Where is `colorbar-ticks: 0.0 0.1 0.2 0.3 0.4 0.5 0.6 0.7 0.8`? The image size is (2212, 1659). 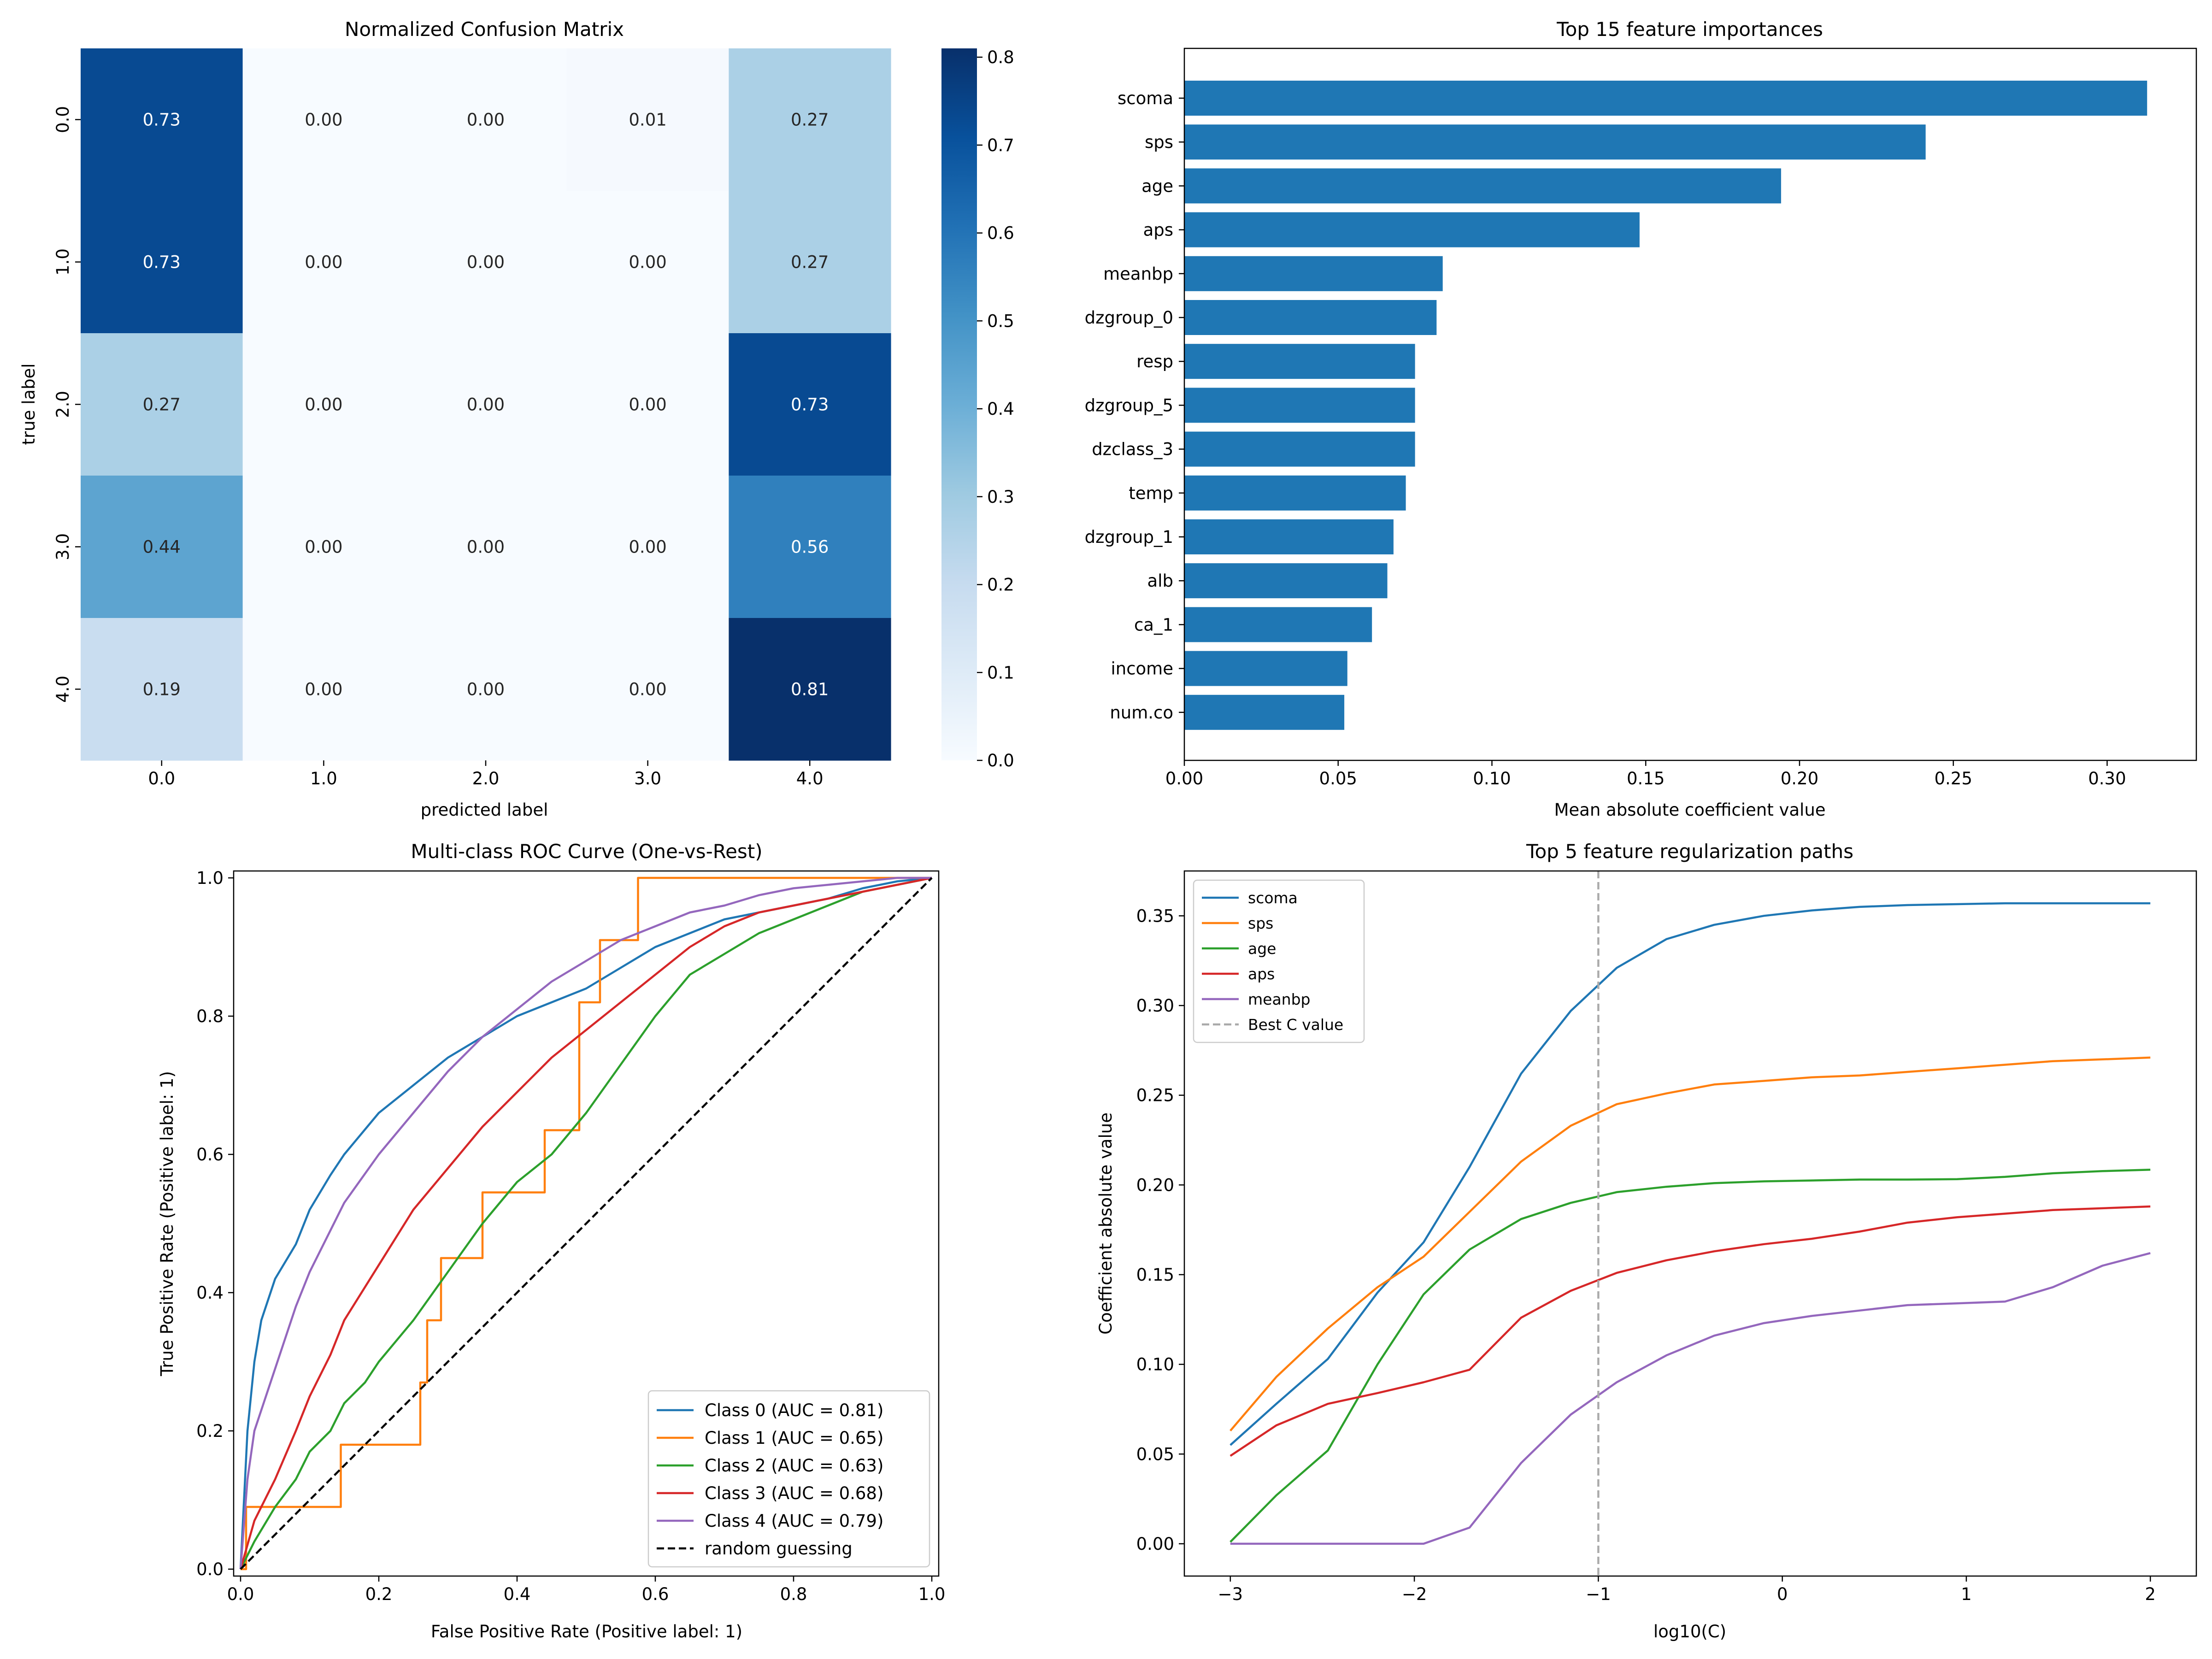 colorbar-ticks: 0.0 0.1 0.2 0.3 0.4 0.5 0.6 0.7 0.8 is located at coordinates (995, 409).